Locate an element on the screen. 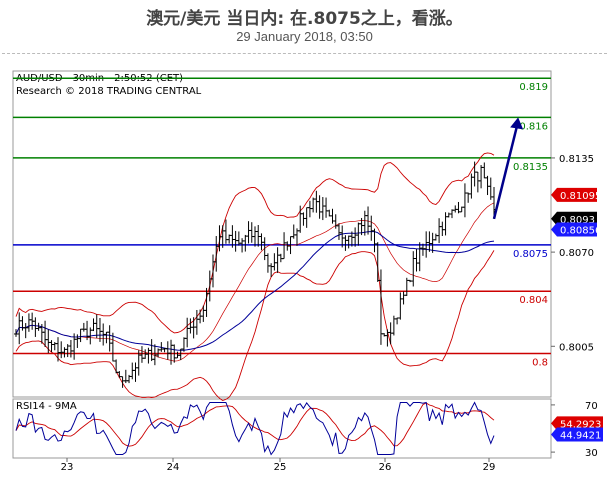  chart-copyright-label: Research © 2018 TRADING CENTRAL is located at coordinates (109, 91).